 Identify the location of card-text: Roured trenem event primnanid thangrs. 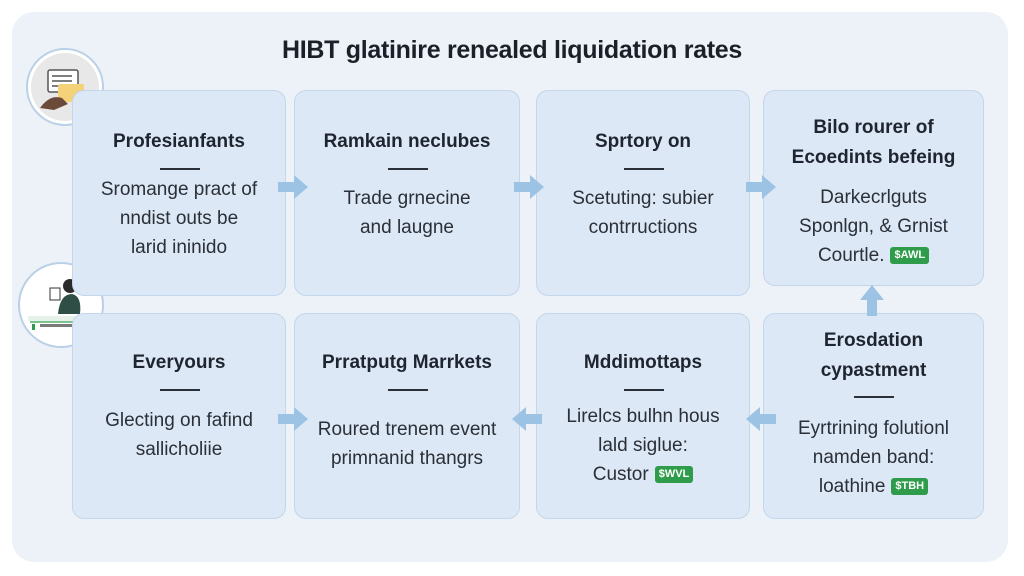
(407, 444).